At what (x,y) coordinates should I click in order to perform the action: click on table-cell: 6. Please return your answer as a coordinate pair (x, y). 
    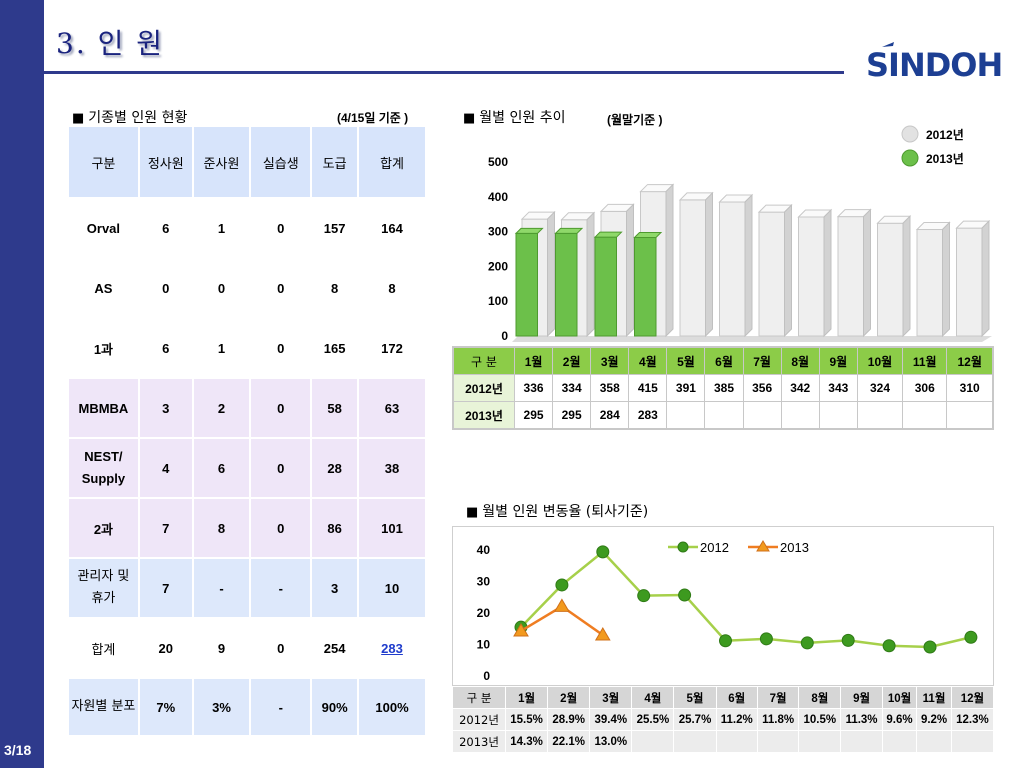
    Looking at the image, I should click on (221, 468).